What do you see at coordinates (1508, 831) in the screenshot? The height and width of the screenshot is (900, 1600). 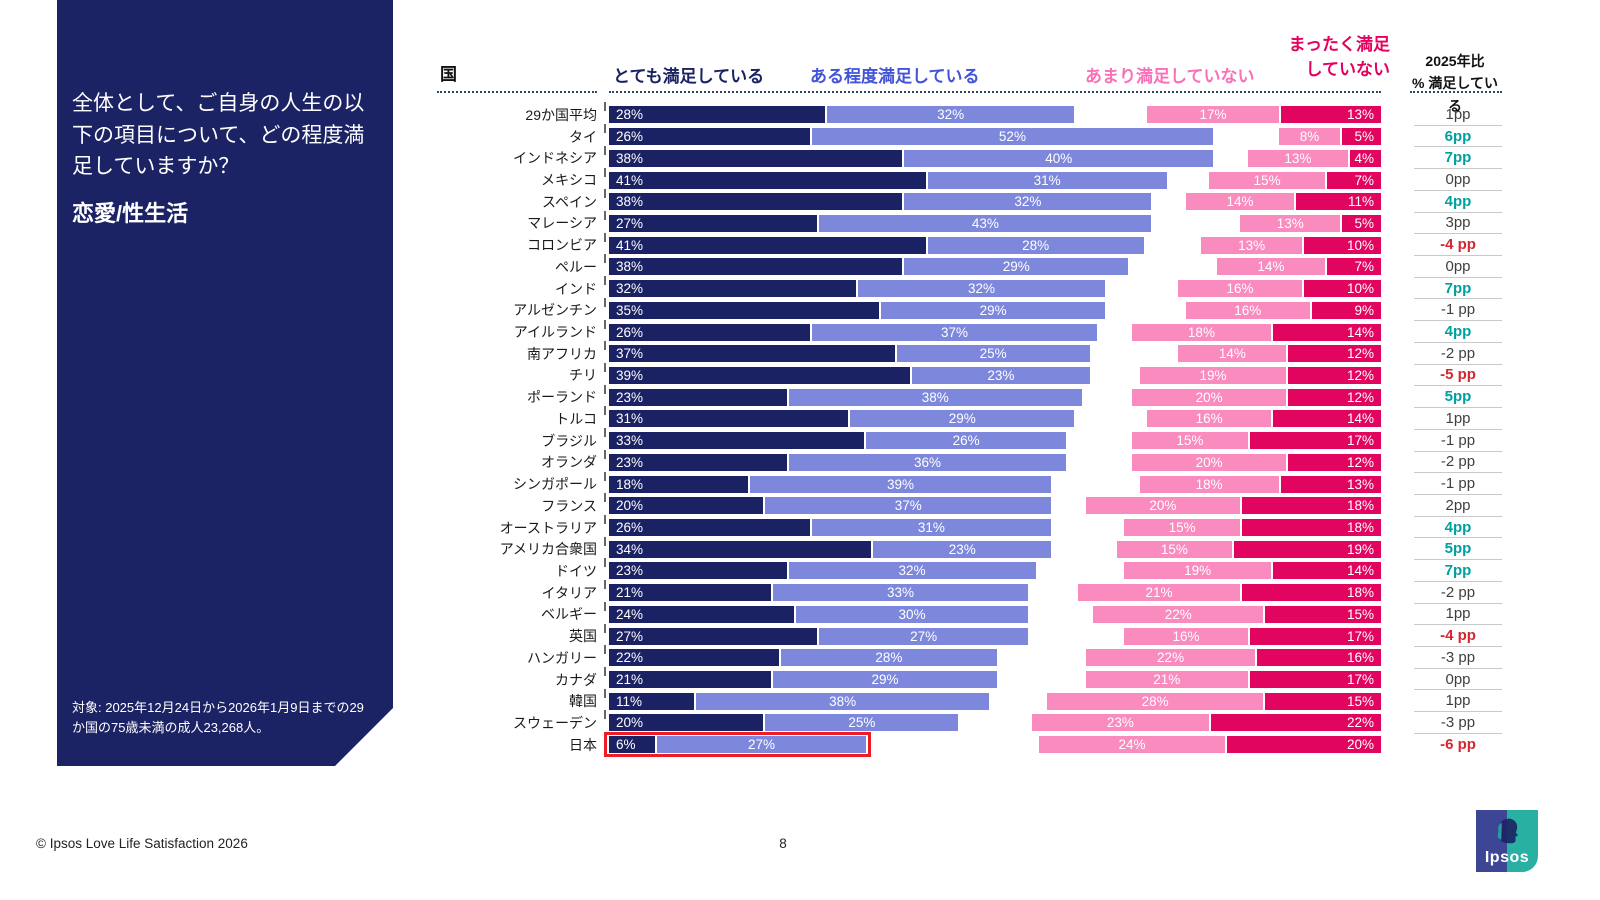 I see `face-silhouette-icon` at bounding box center [1508, 831].